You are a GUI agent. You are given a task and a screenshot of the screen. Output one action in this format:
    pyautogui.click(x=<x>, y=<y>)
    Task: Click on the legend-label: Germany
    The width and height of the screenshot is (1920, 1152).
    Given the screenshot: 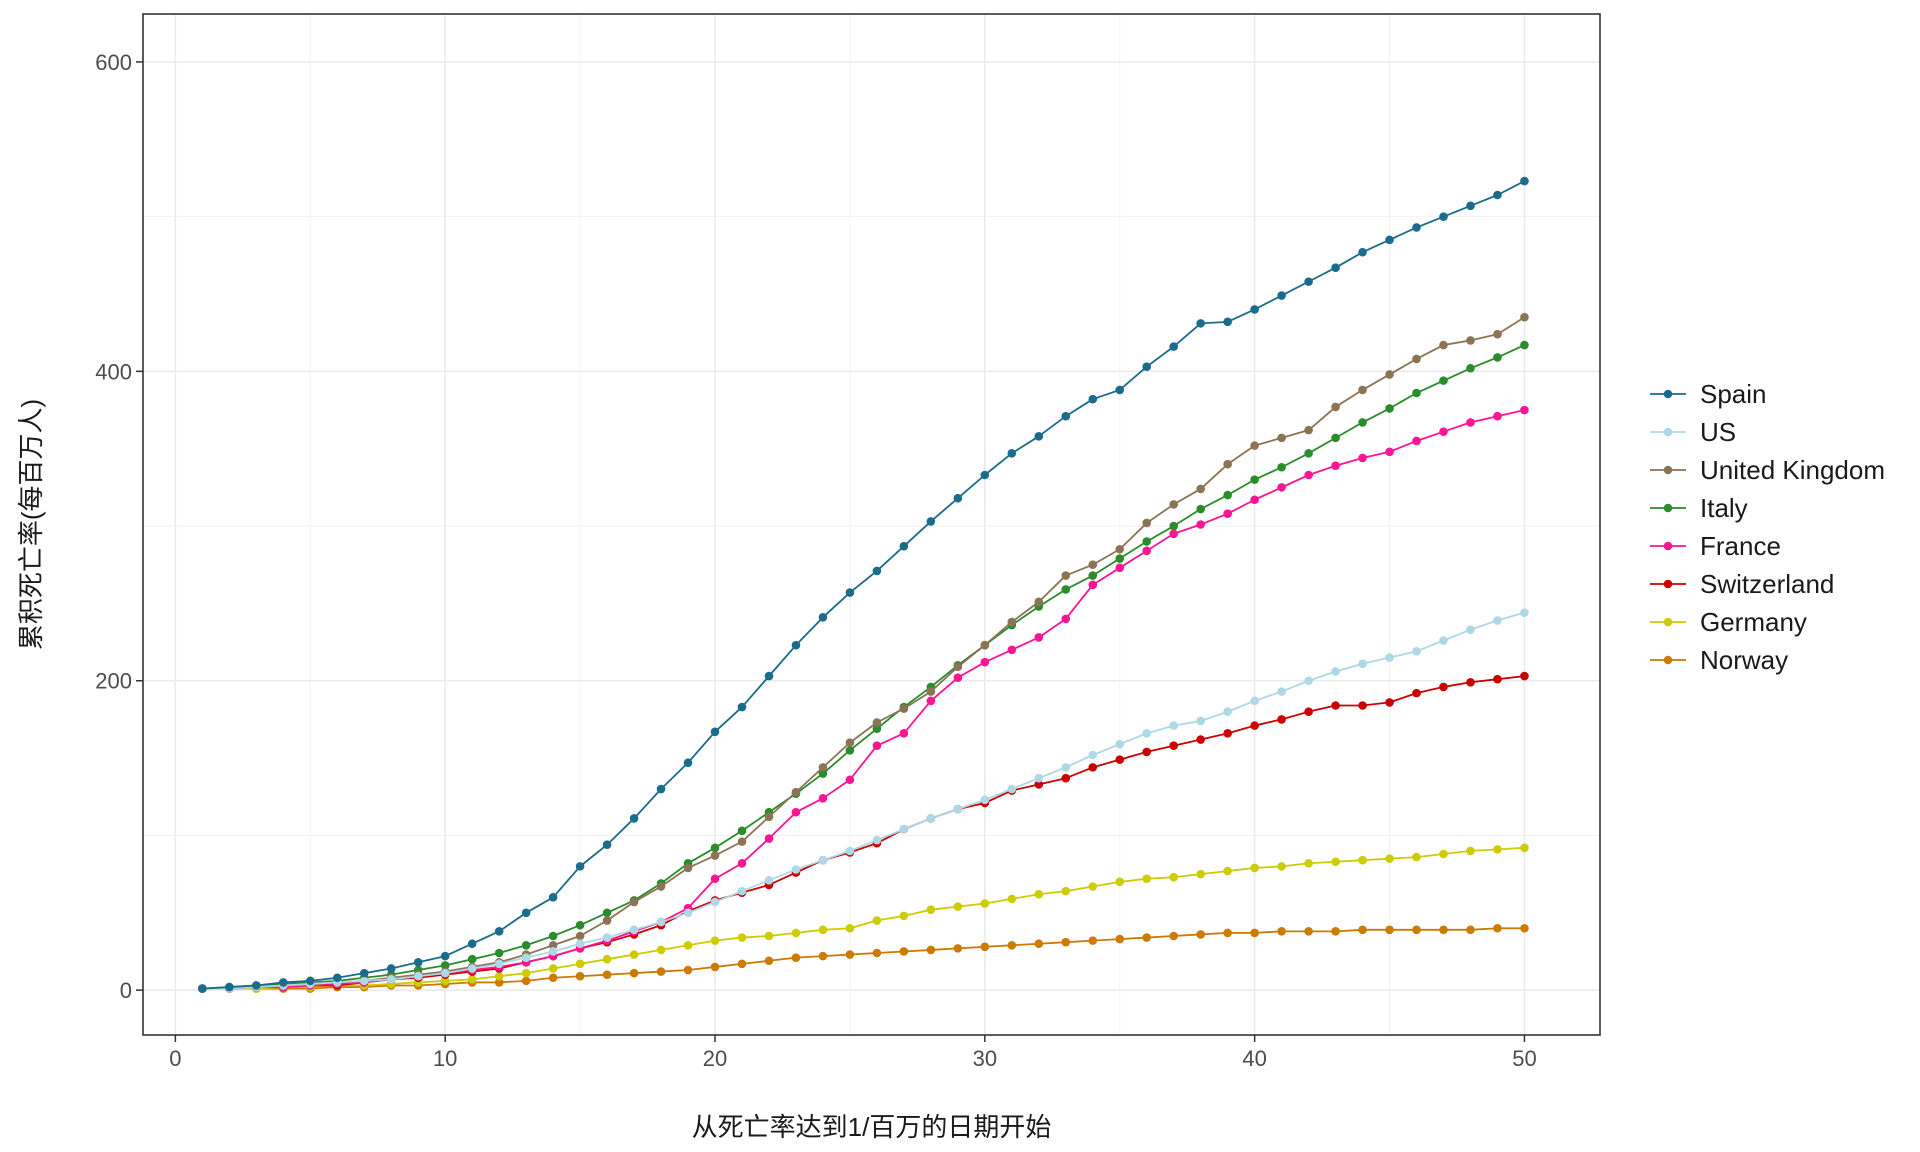 What is the action you would take?
    pyautogui.click(x=1753, y=622)
    